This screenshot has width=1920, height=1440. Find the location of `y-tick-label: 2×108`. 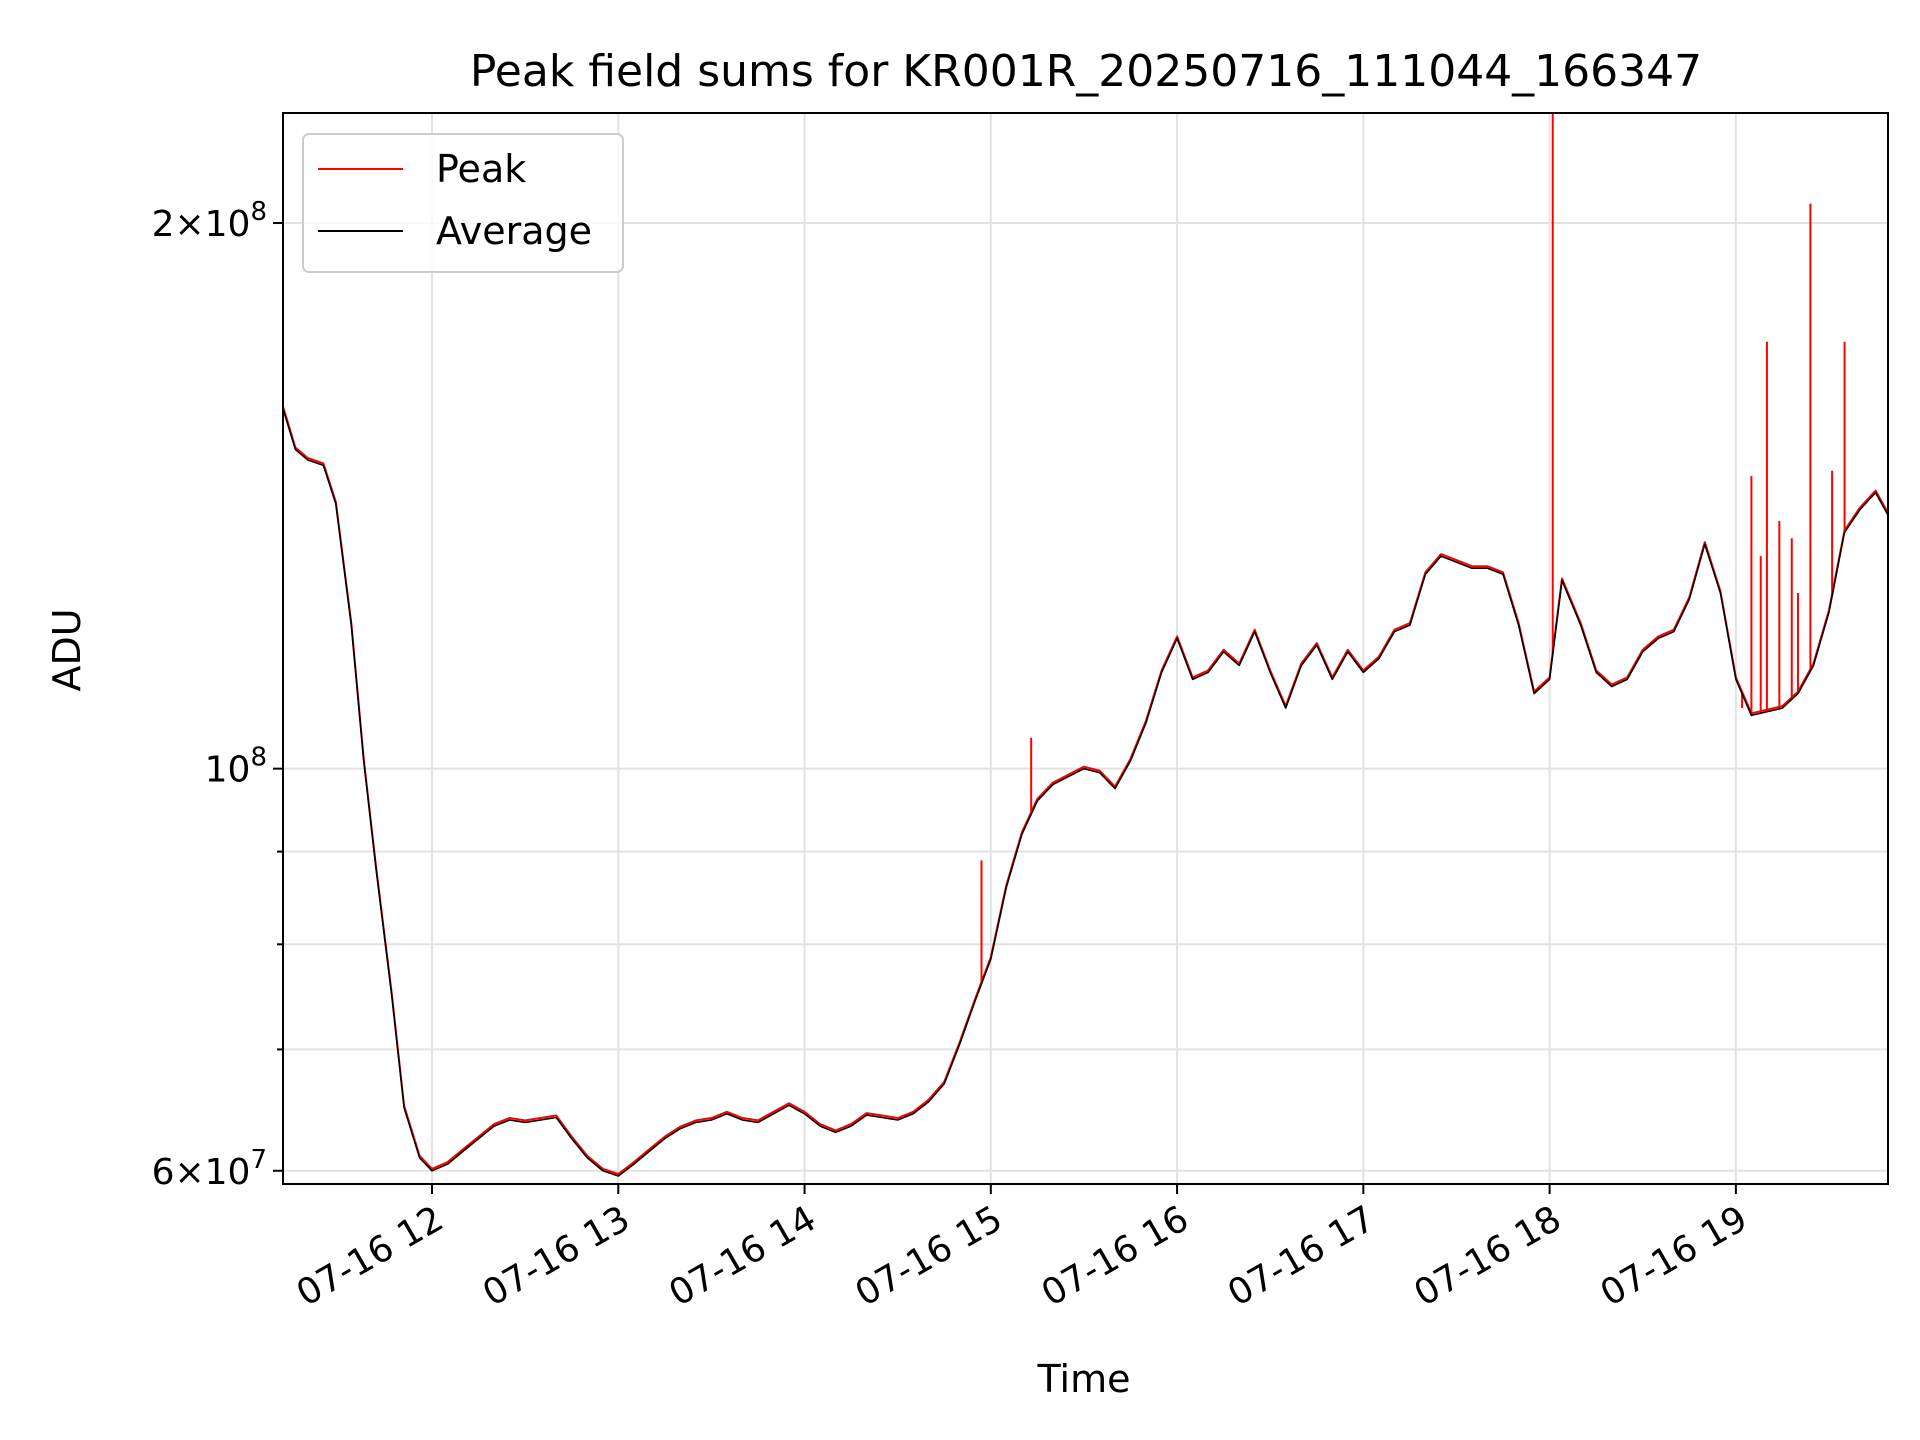

y-tick-label: 2×108 is located at coordinates (209, 221).